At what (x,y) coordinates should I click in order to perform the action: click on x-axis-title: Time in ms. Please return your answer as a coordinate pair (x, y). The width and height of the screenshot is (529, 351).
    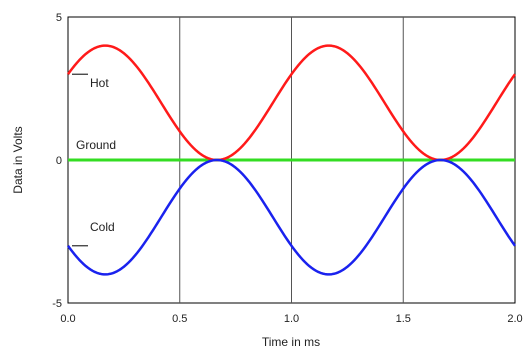
    Looking at the image, I should click on (291, 342).